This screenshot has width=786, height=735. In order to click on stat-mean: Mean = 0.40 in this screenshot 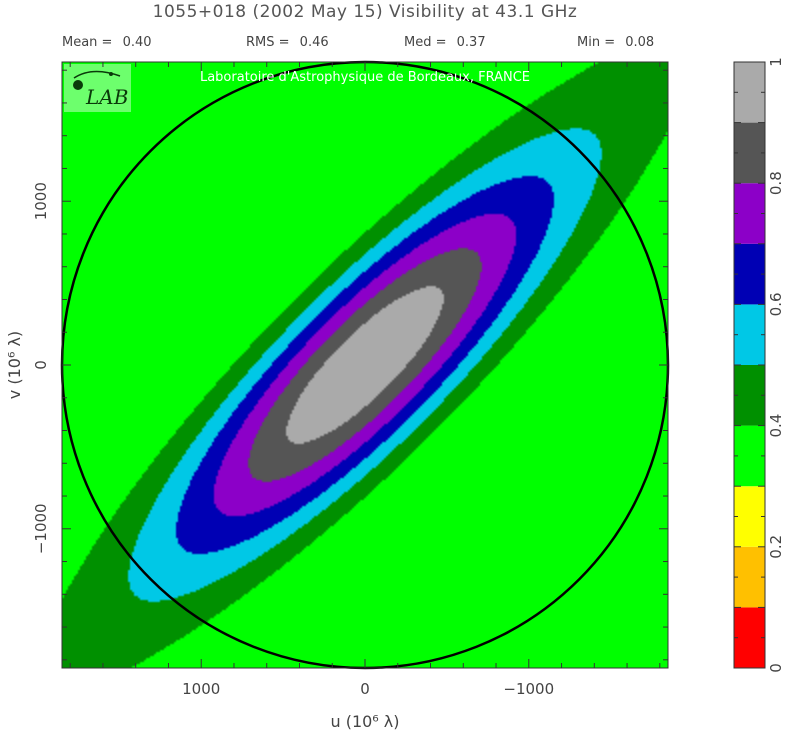, I will do `click(107, 42)`.